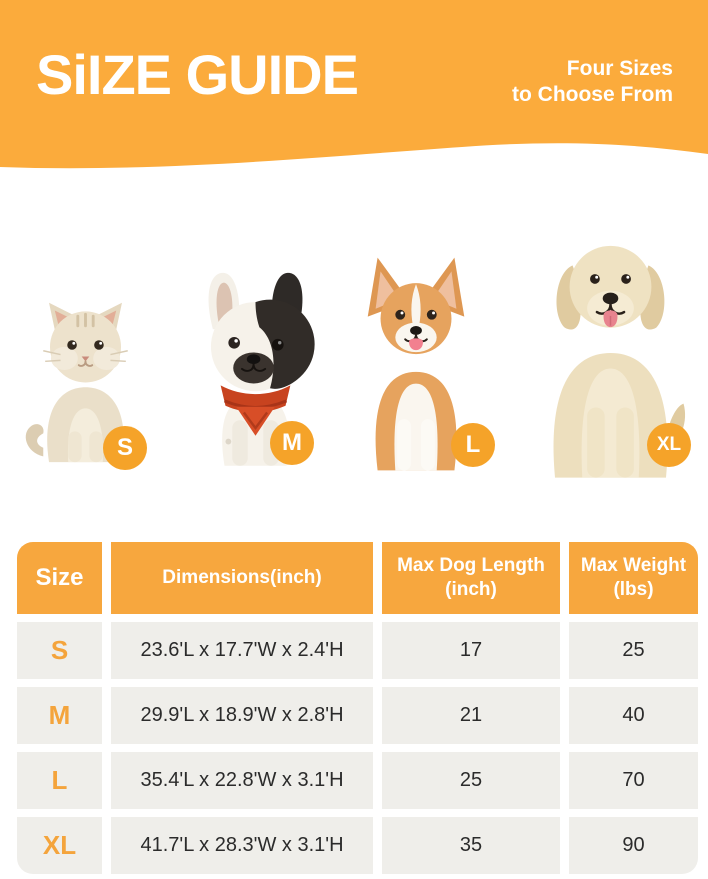  What do you see at coordinates (473, 445) in the screenshot?
I see `size-badge-l: L` at bounding box center [473, 445].